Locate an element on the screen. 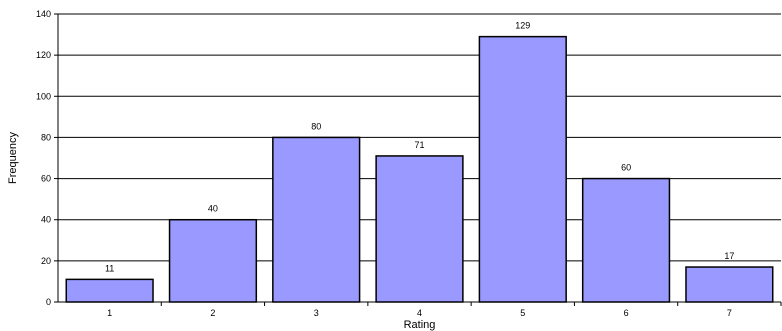 This screenshot has height=331, width=782. y-tick-label: 60 is located at coordinates (46, 179).